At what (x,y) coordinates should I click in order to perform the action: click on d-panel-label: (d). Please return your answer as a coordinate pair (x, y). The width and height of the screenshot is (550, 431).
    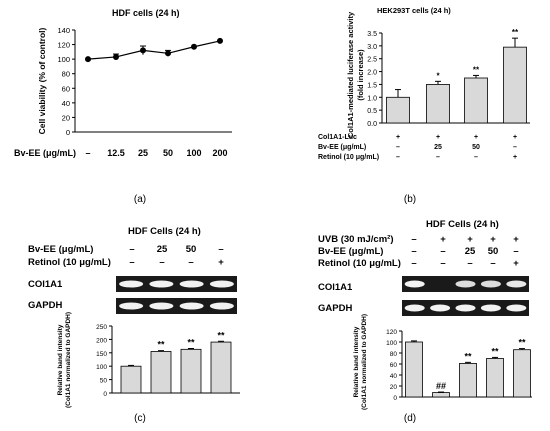
    Looking at the image, I should click on (410, 418).